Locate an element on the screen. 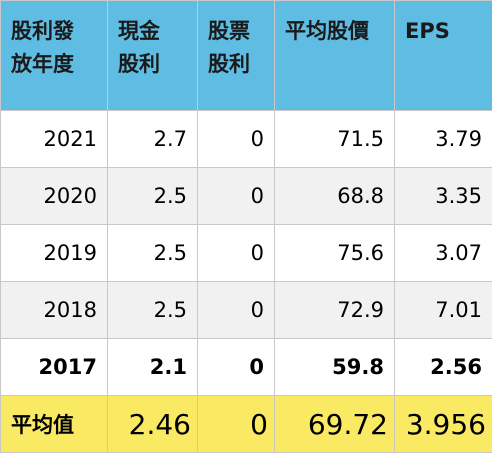  cell-eps: 3.35 is located at coordinates (443, 196).